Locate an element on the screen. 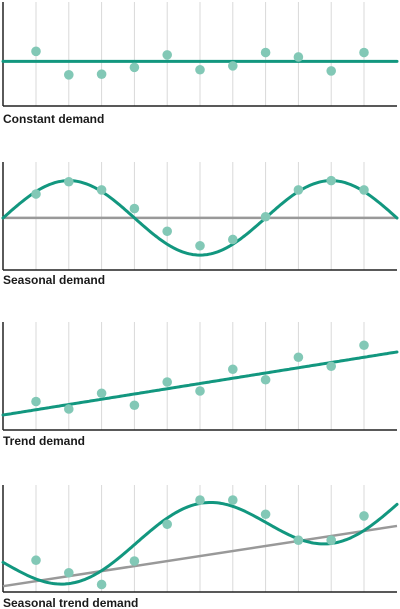 This screenshot has width=400, height=609. chart-title: Seasonal trend demand is located at coordinates (70, 602).